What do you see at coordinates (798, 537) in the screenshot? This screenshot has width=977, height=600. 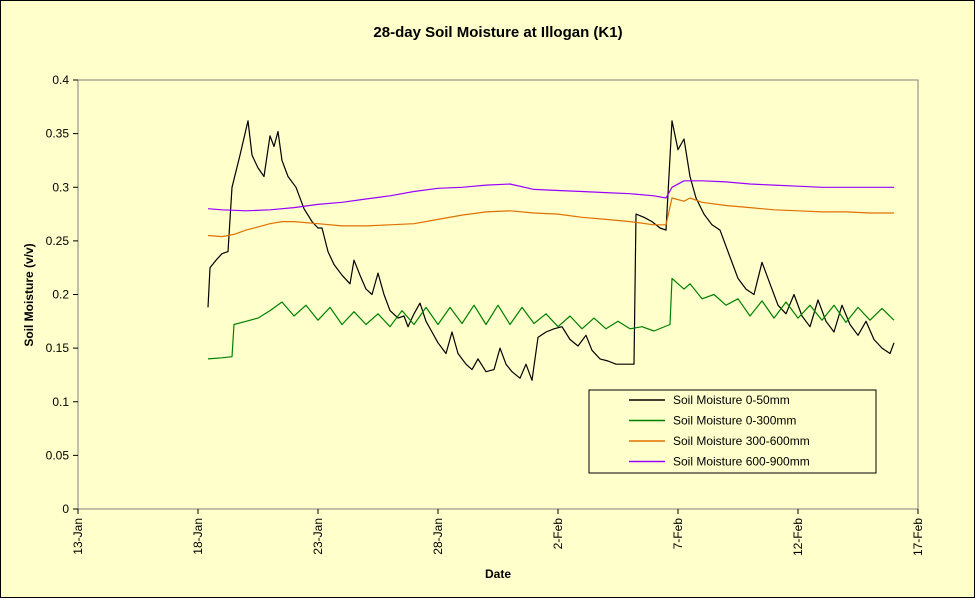 I see `x-tick-label: 12-Feb` at bounding box center [798, 537].